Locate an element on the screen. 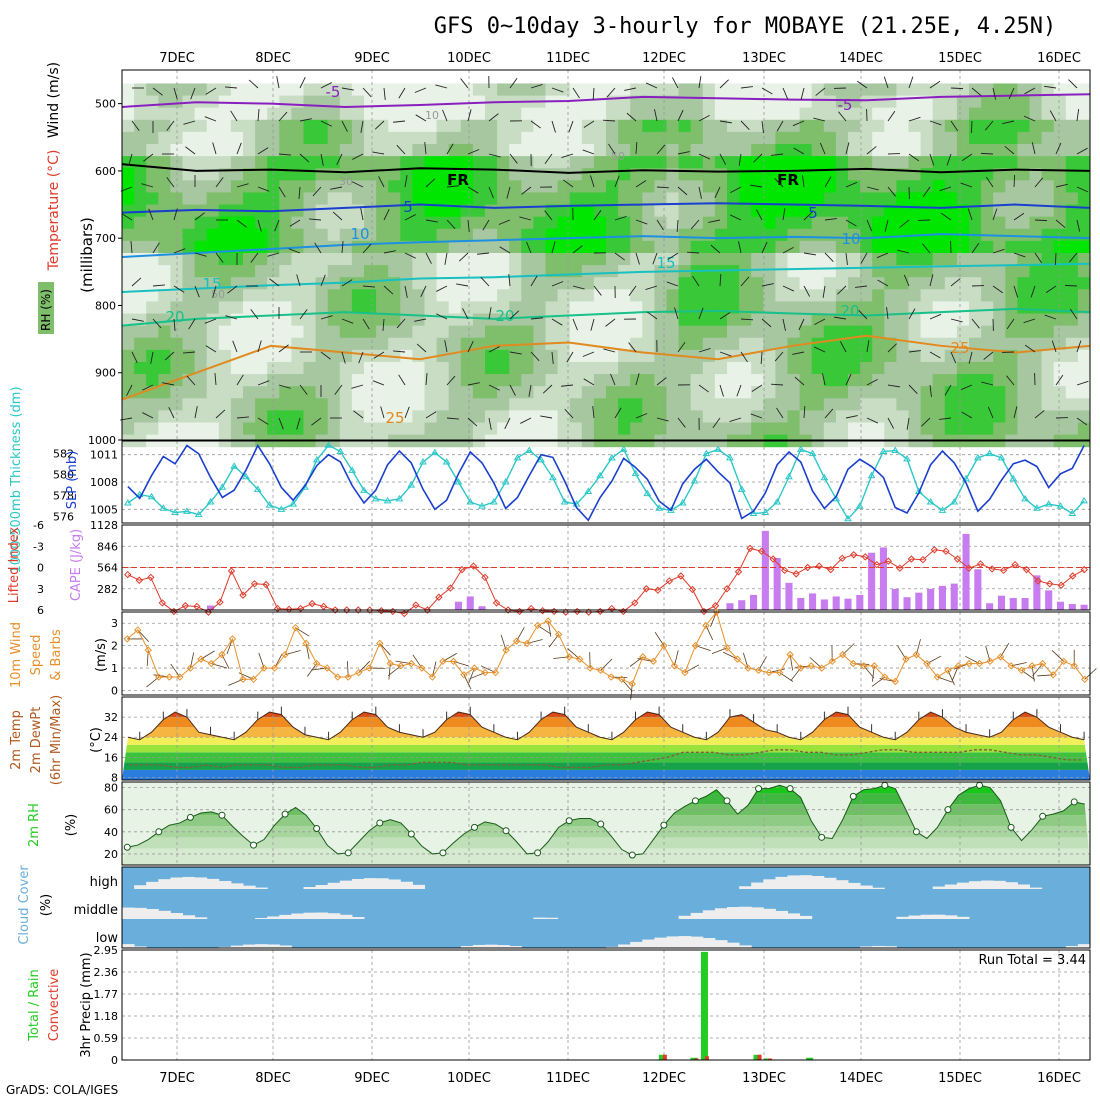 The image size is (1100, 1100). isotherm-line is located at coordinates (606, 246).